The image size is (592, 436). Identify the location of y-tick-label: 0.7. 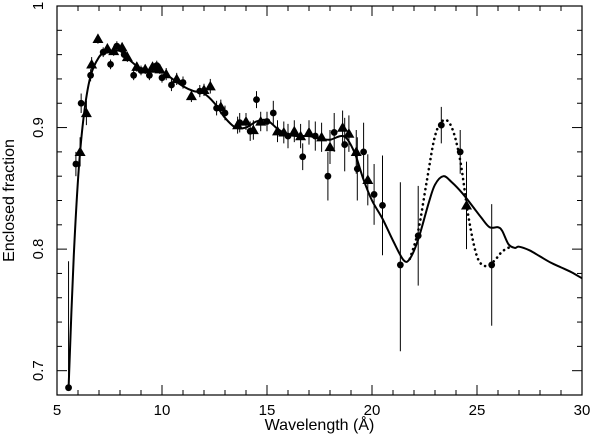
(38, 370).